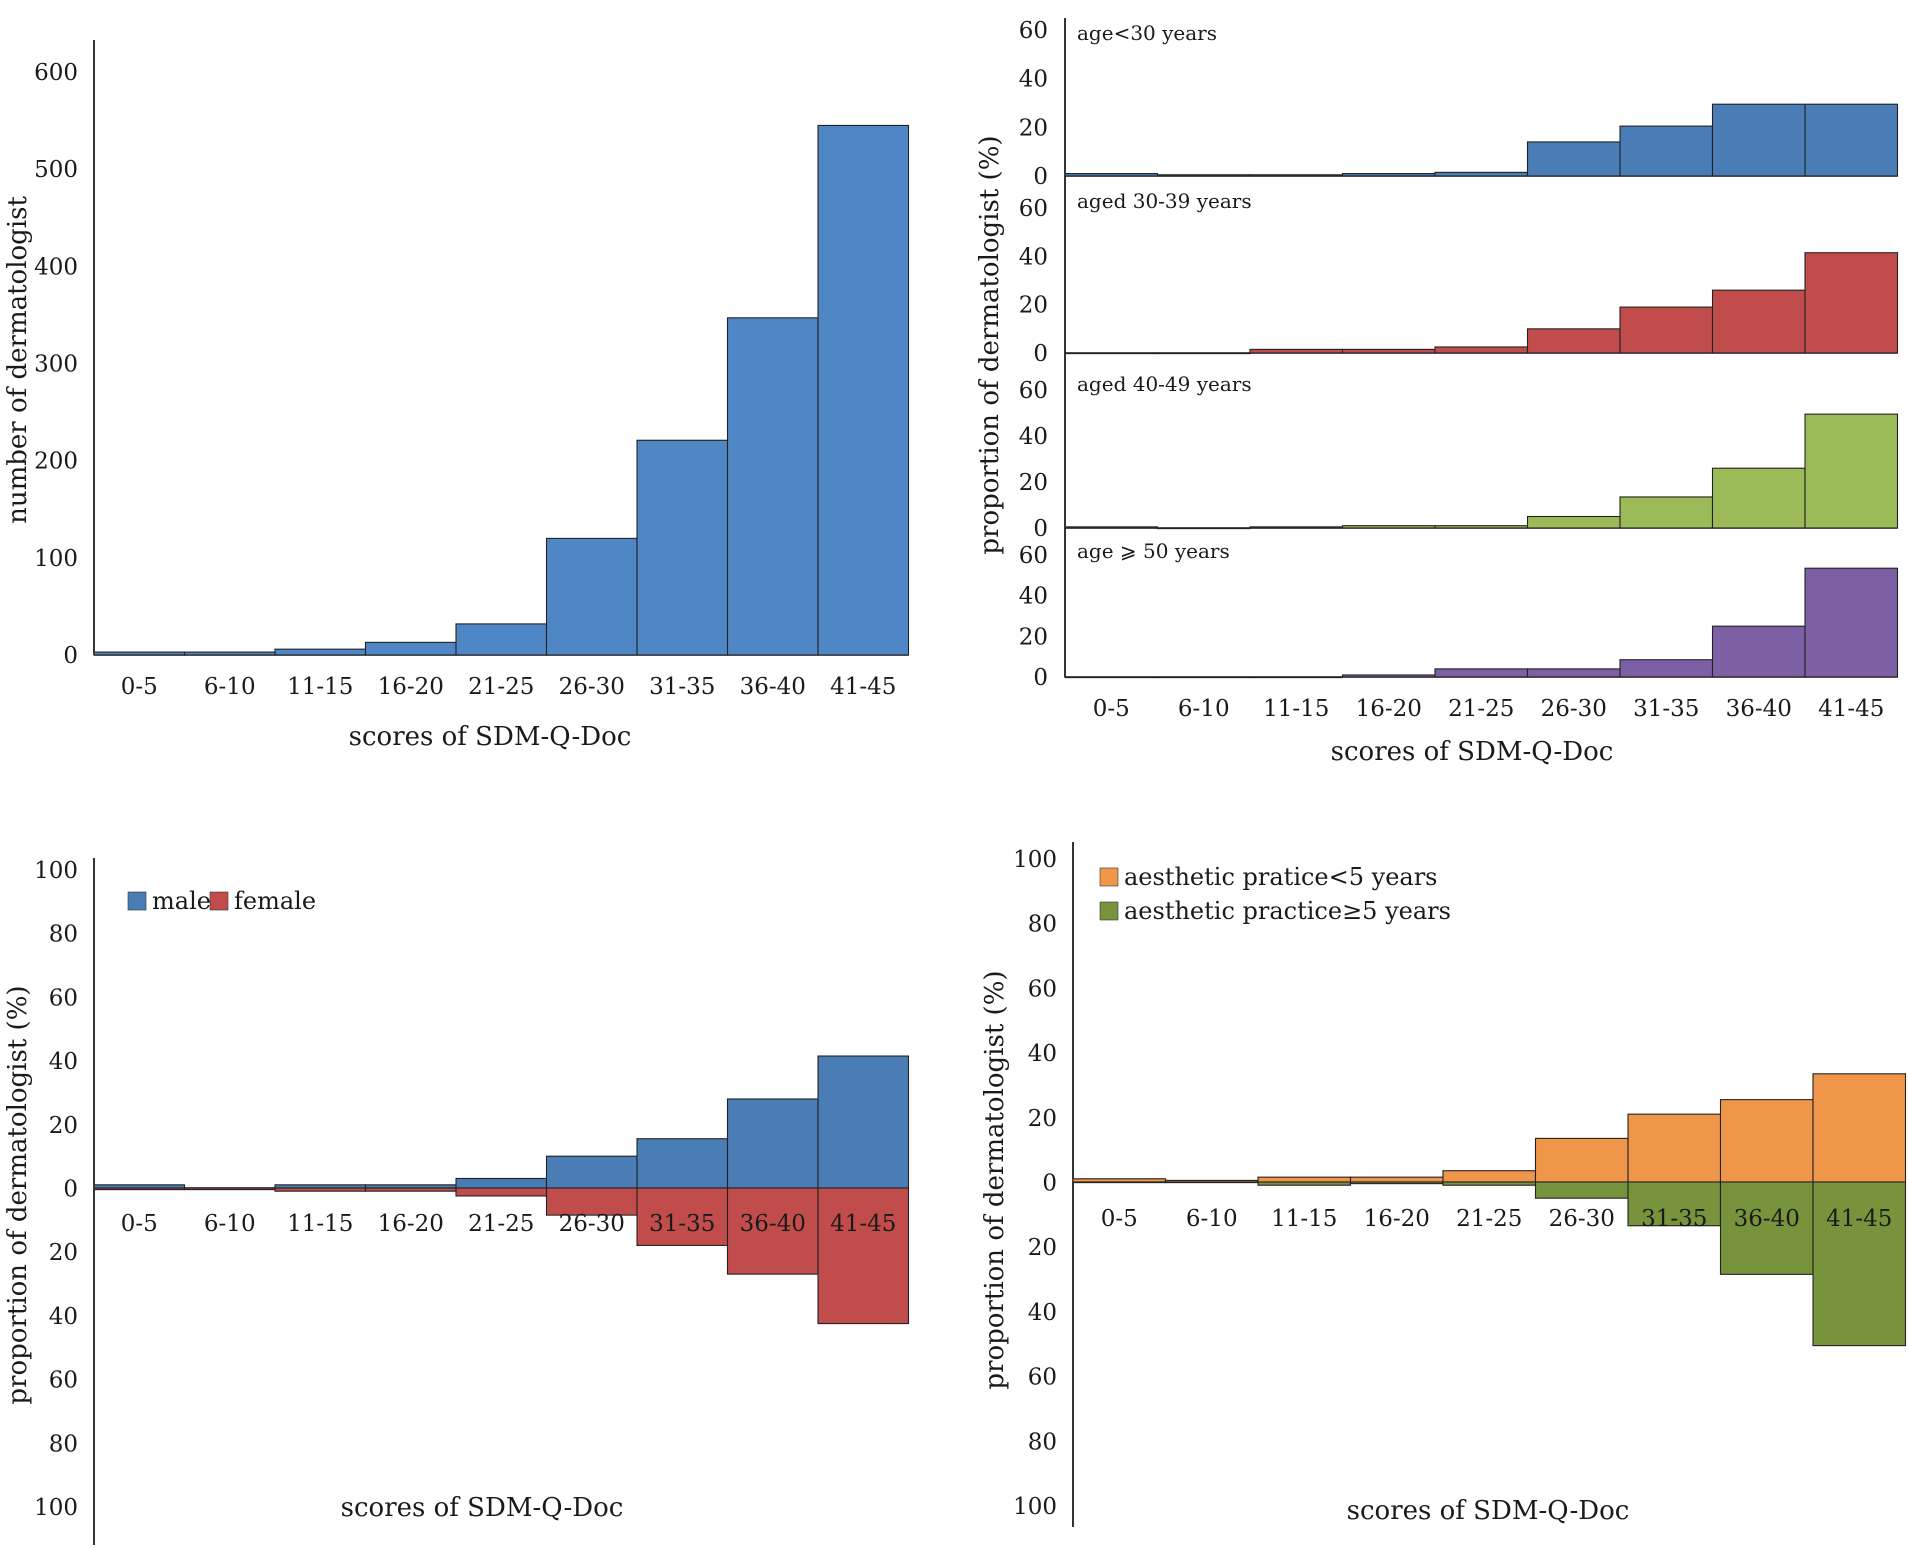 This screenshot has width=1908, height=1548. I want to click on legend-swatch, so click(1109, 877).